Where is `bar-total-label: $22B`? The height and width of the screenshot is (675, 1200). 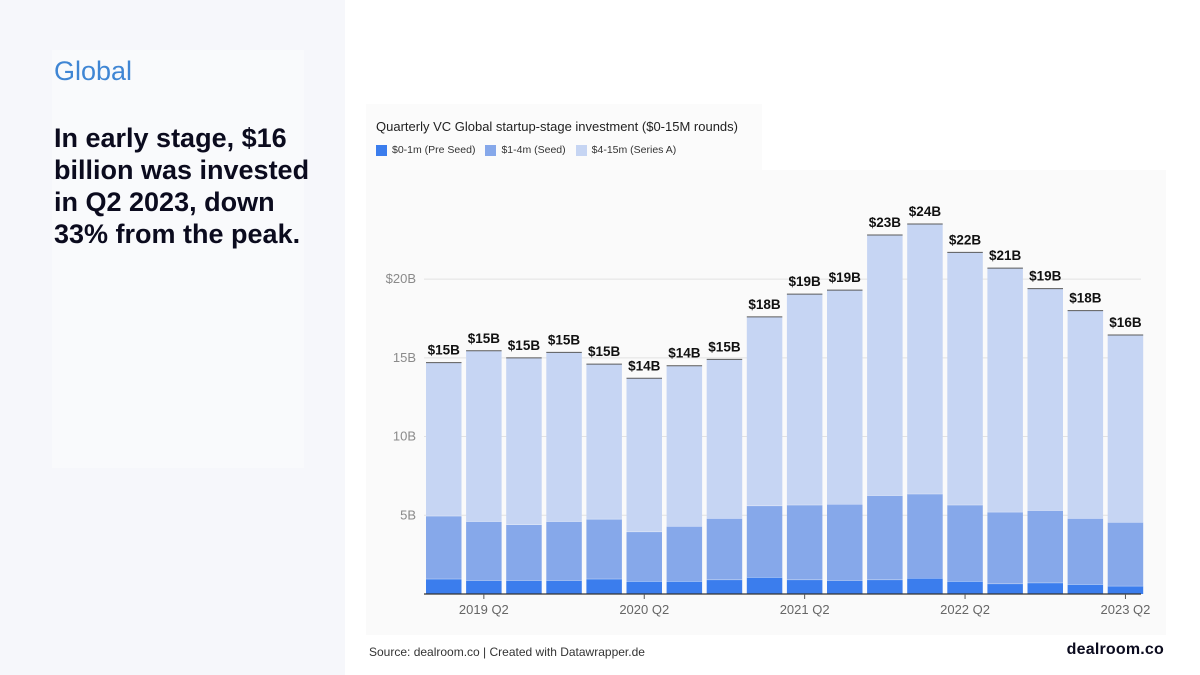 bar-total-label: $22B is located at coordinates (965, 239).